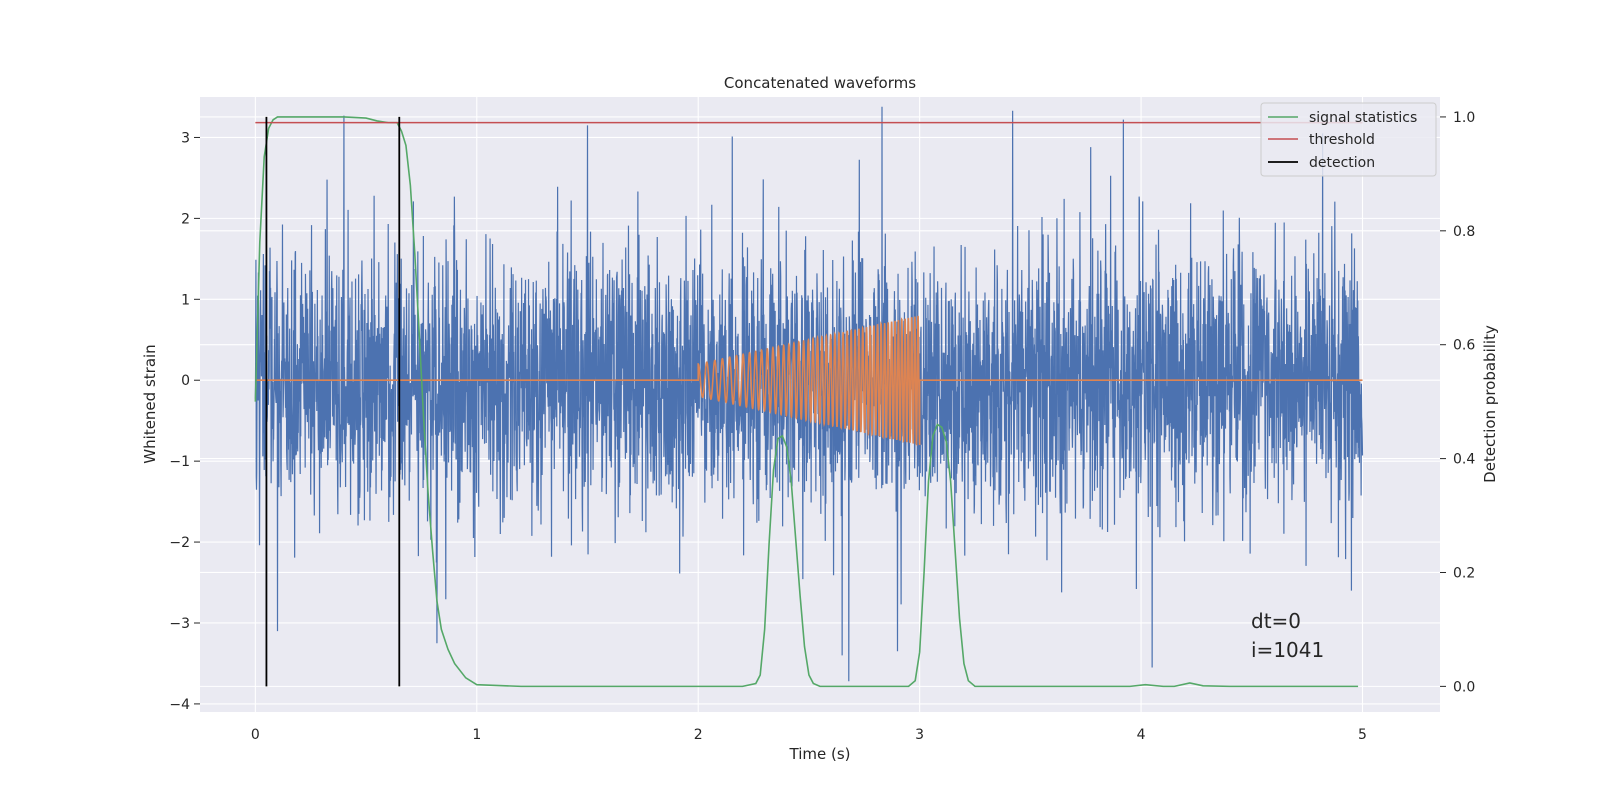 The image size is (1600, 800). Describe the element at coordinates (185, 138) in the screenshot. I see `y-tick-label: 3` at that location.